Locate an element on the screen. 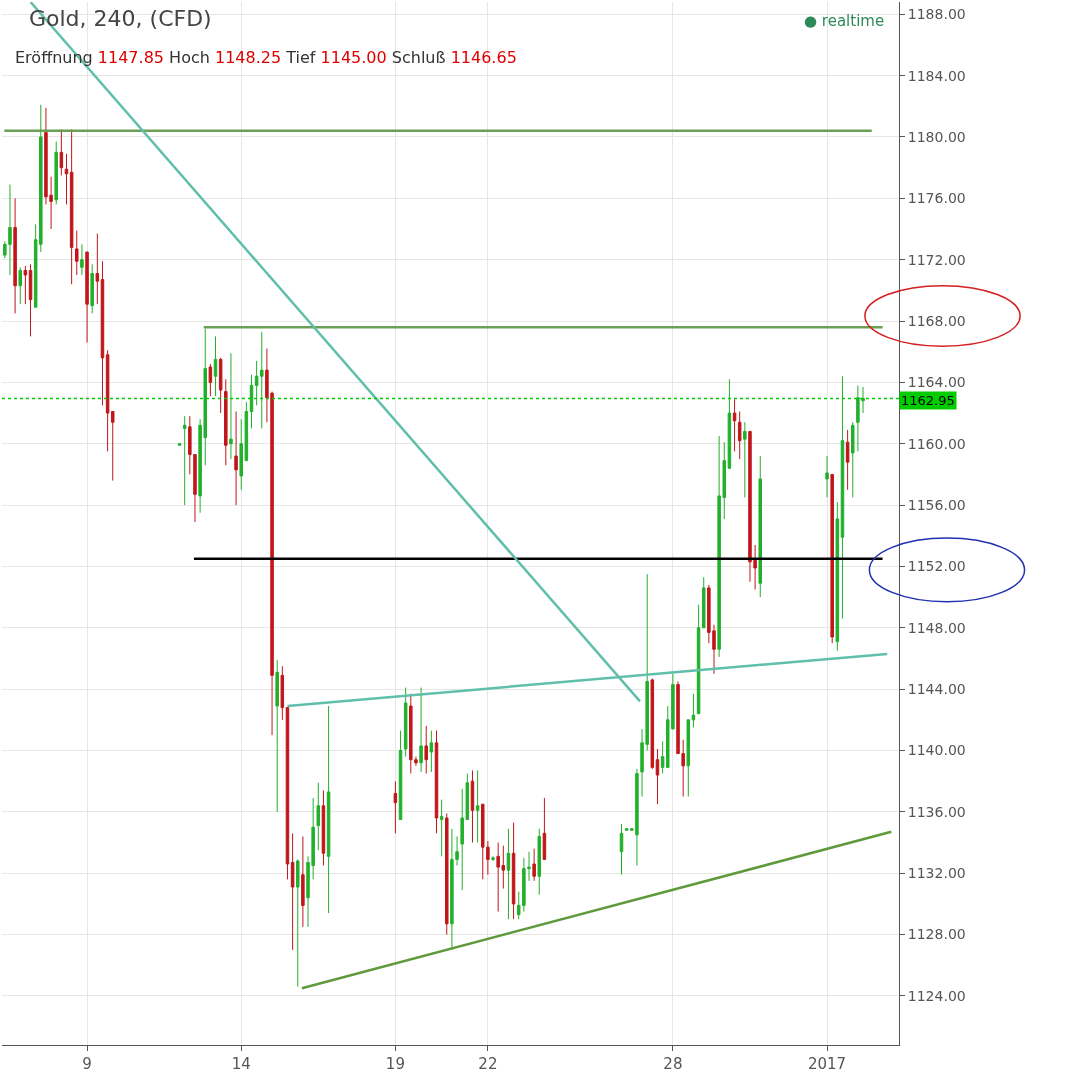  annotation: Schluß is located at coordinates (418, 57).